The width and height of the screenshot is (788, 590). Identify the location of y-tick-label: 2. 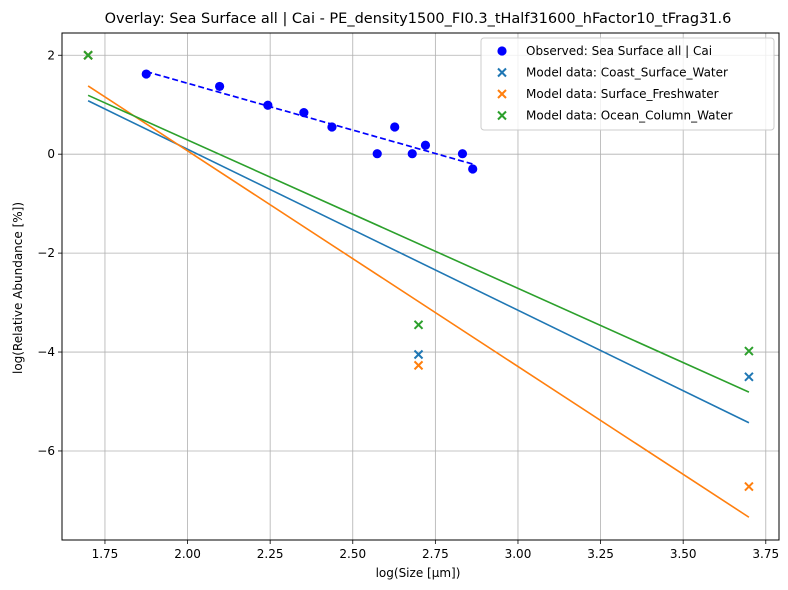
(51, 55).